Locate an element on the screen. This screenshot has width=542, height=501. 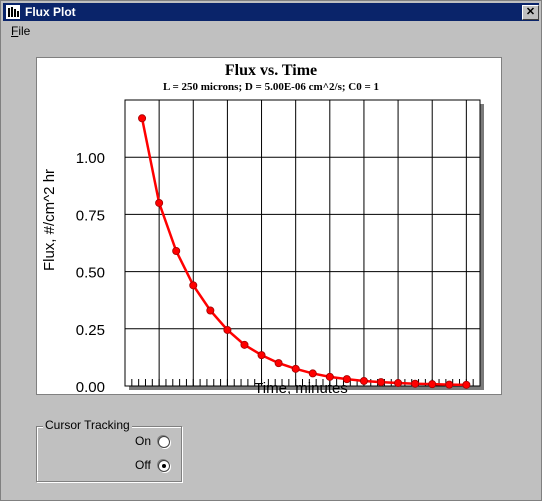
y-tick-label: 0.00 is located at coordinates (90, 386).